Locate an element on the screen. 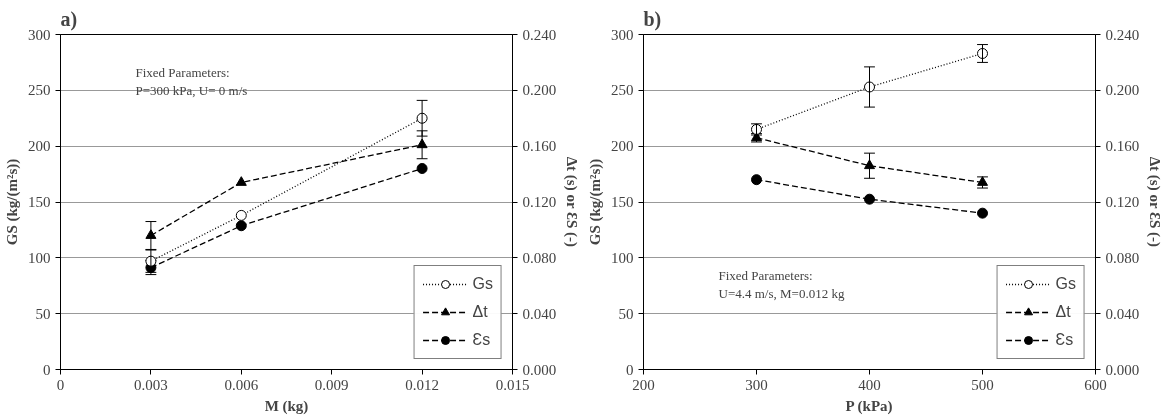 This screenshot has width=1166, height=416. x-tick-label: 0.012 is located at coordinates (422, 384).